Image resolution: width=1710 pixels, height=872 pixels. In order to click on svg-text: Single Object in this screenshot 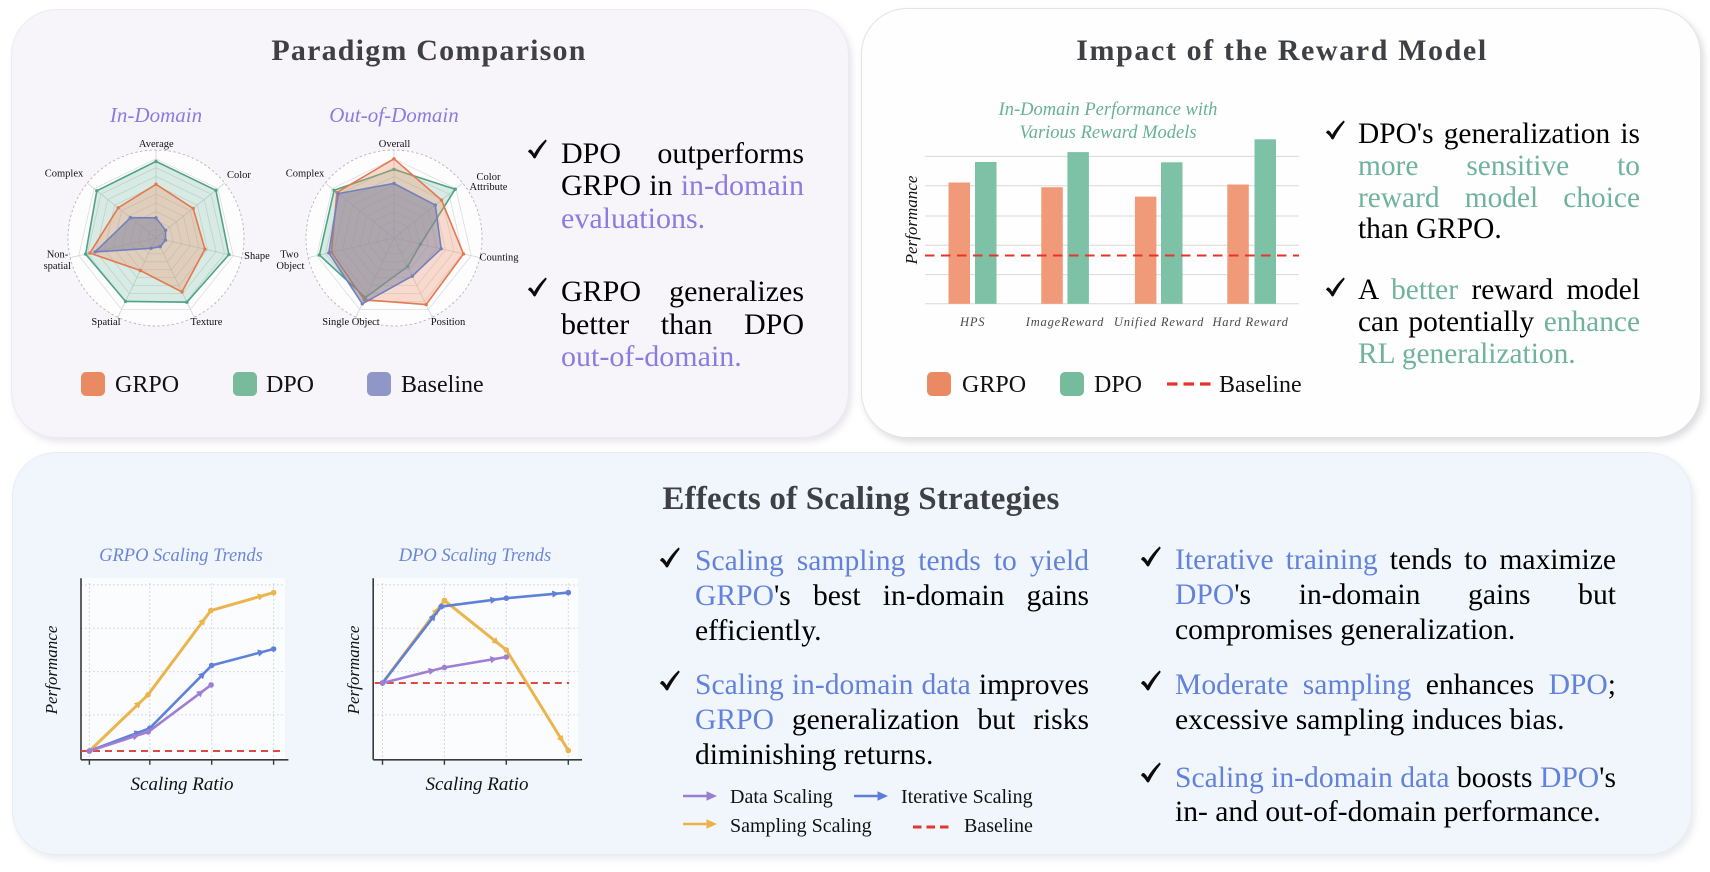, I will do `click(351, 322)`.